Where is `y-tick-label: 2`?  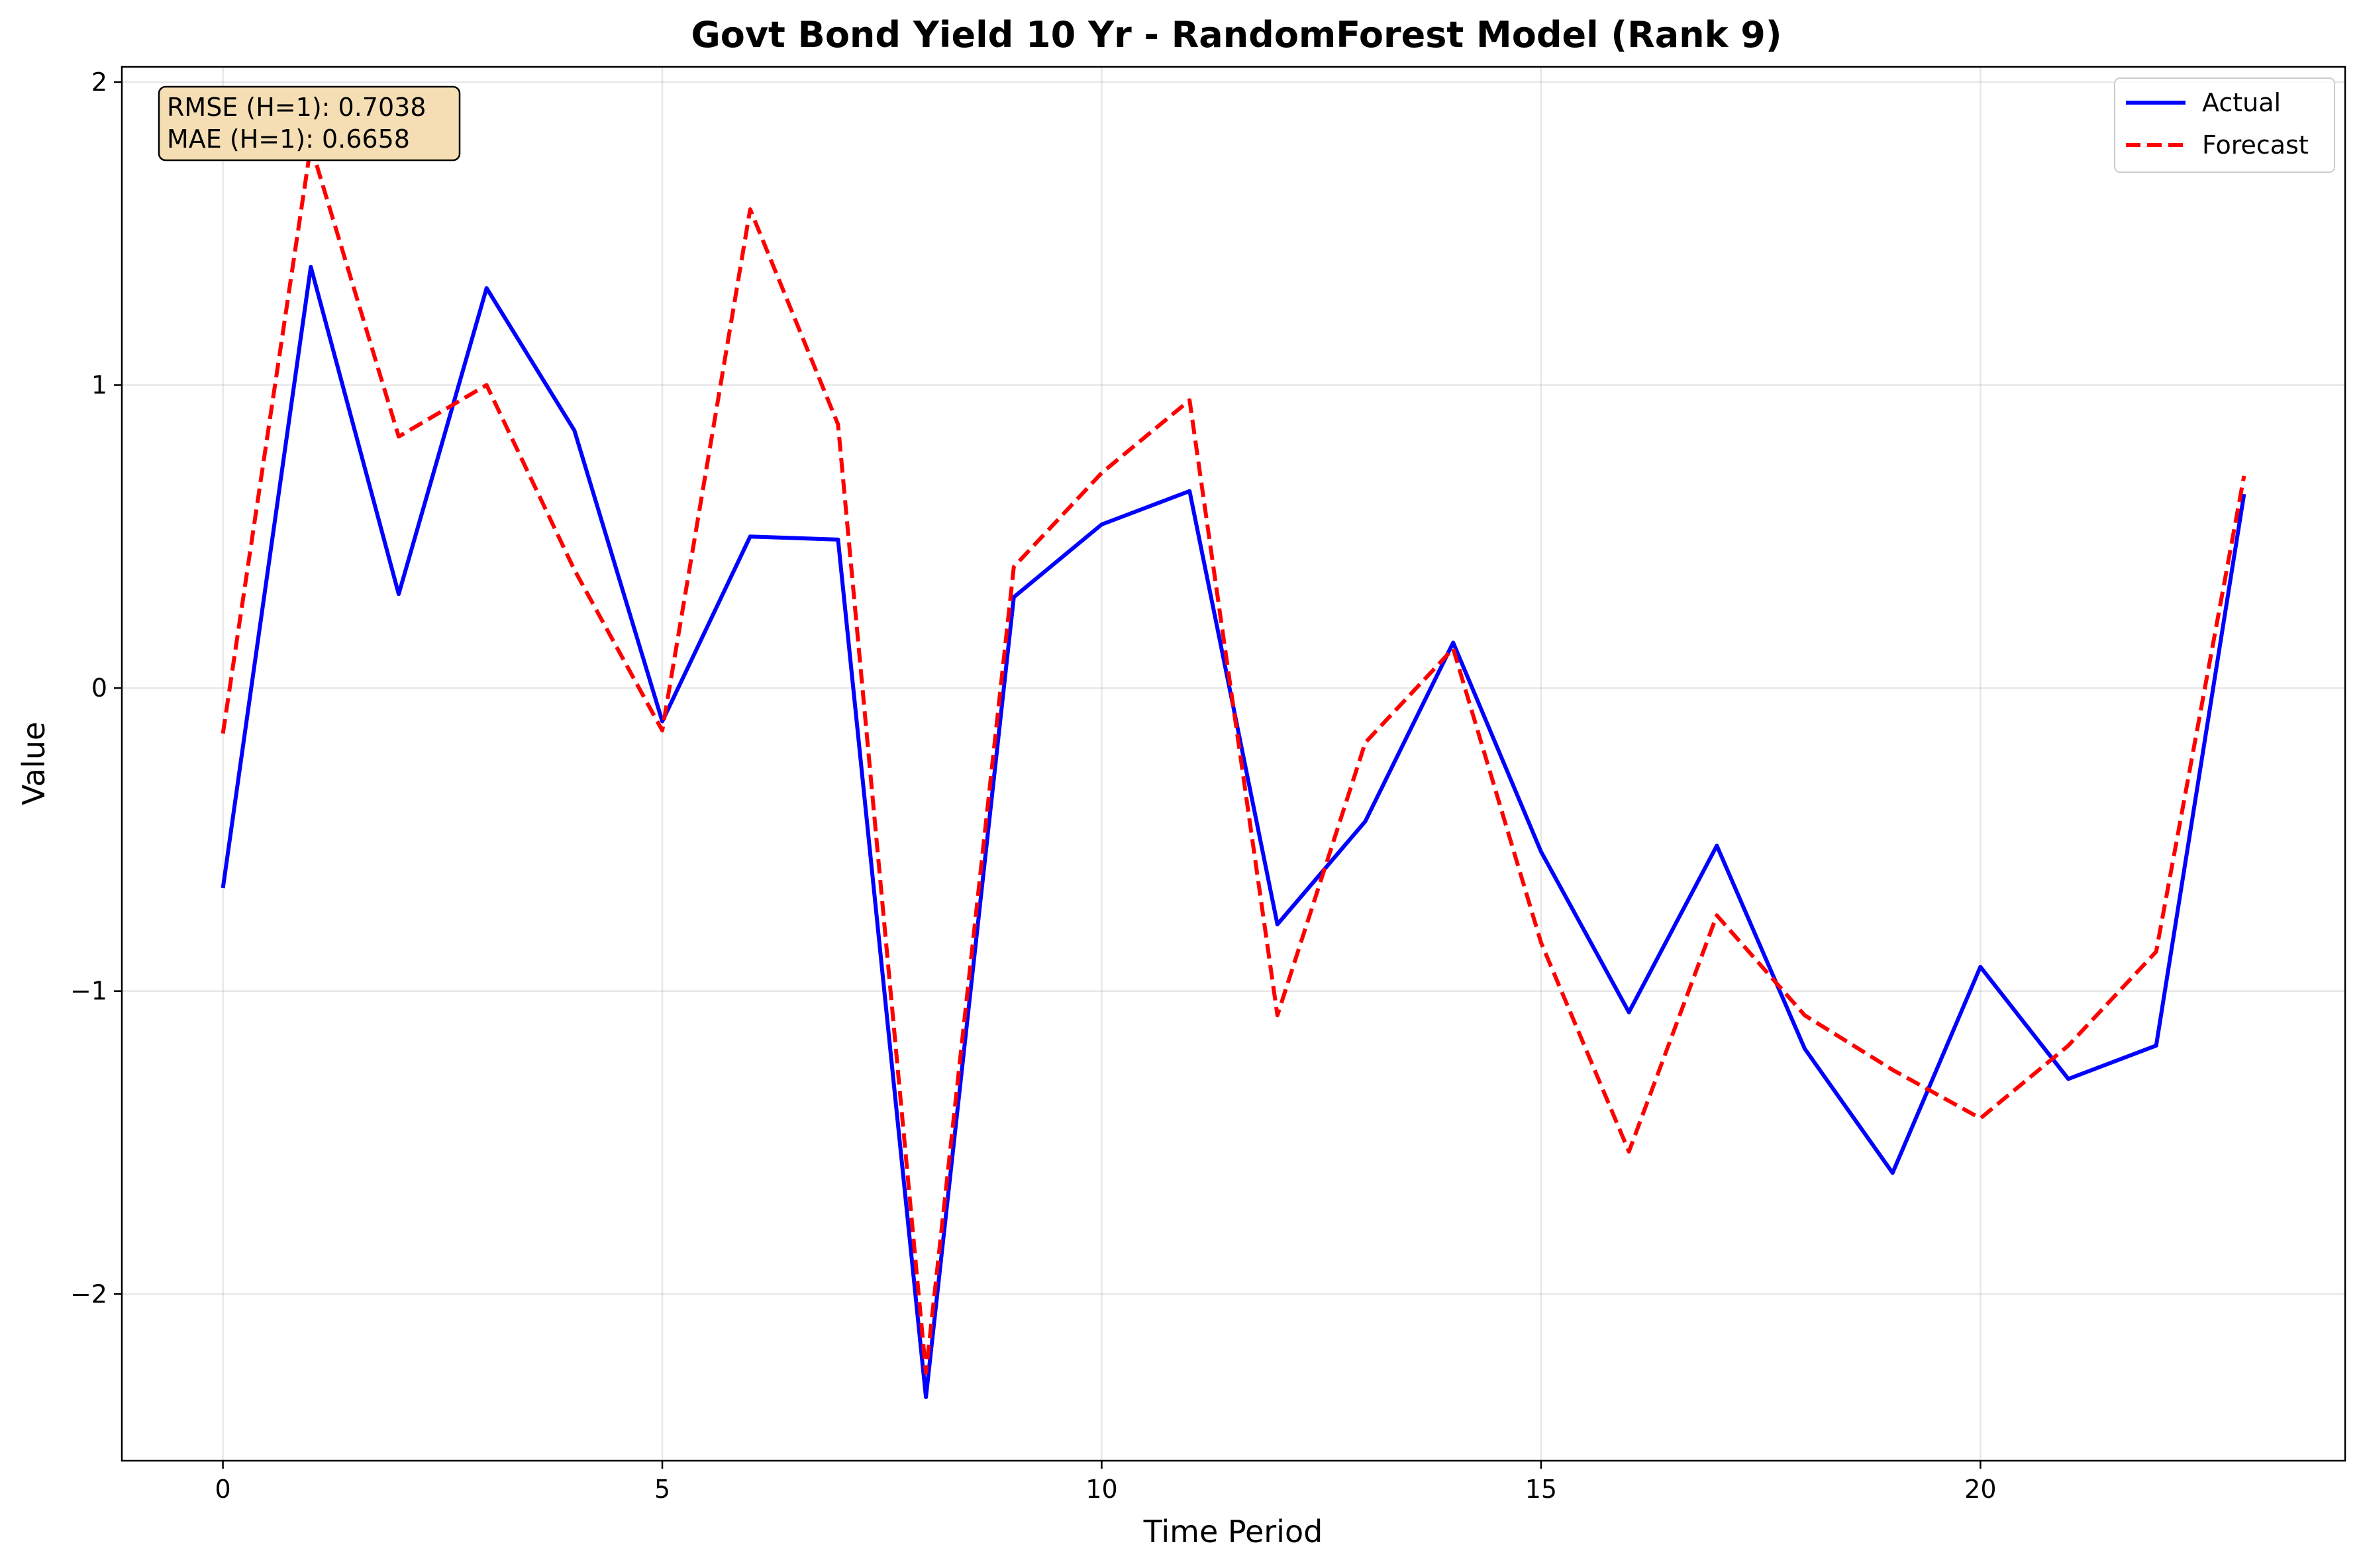 y-tick-label: 2 is located at coordinates (99, 82).